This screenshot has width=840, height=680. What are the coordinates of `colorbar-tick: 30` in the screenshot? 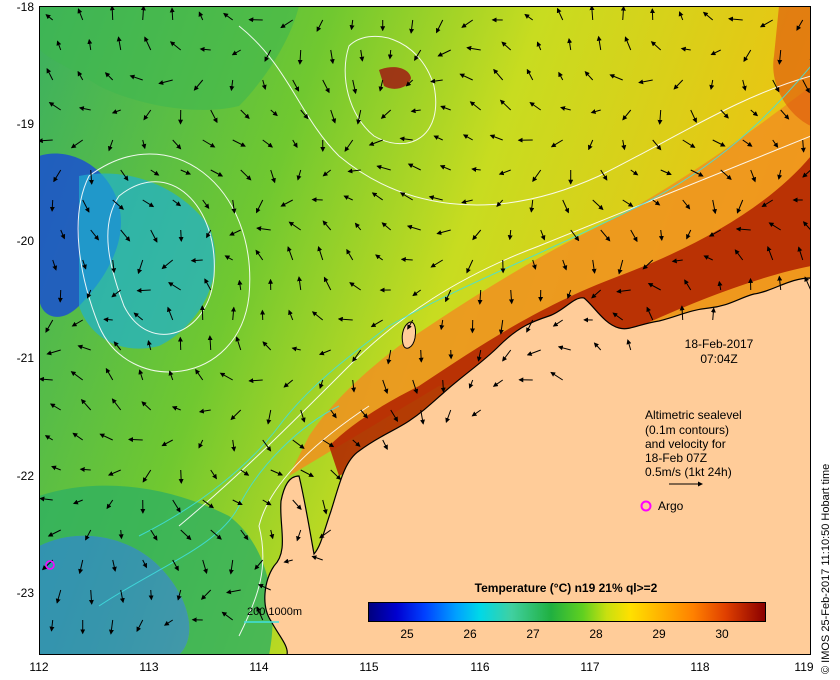 It's located at (722, 634).